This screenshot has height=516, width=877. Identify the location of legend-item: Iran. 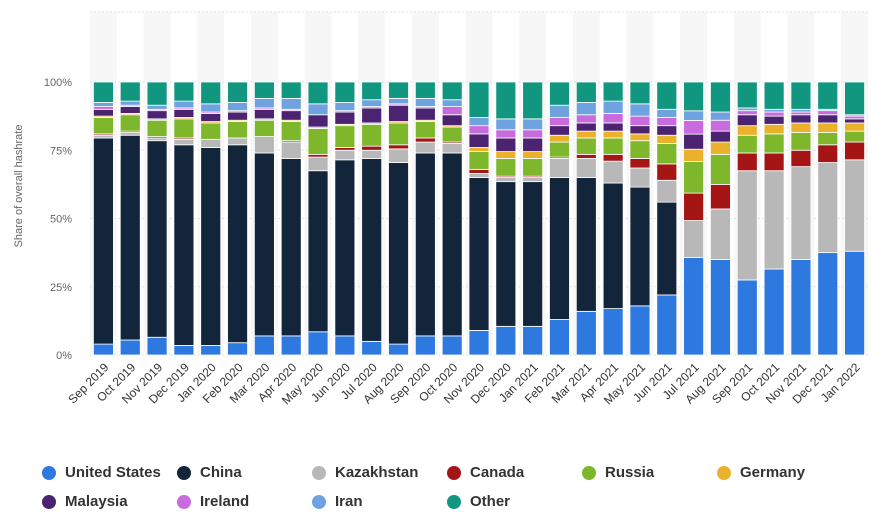
(379, 501).